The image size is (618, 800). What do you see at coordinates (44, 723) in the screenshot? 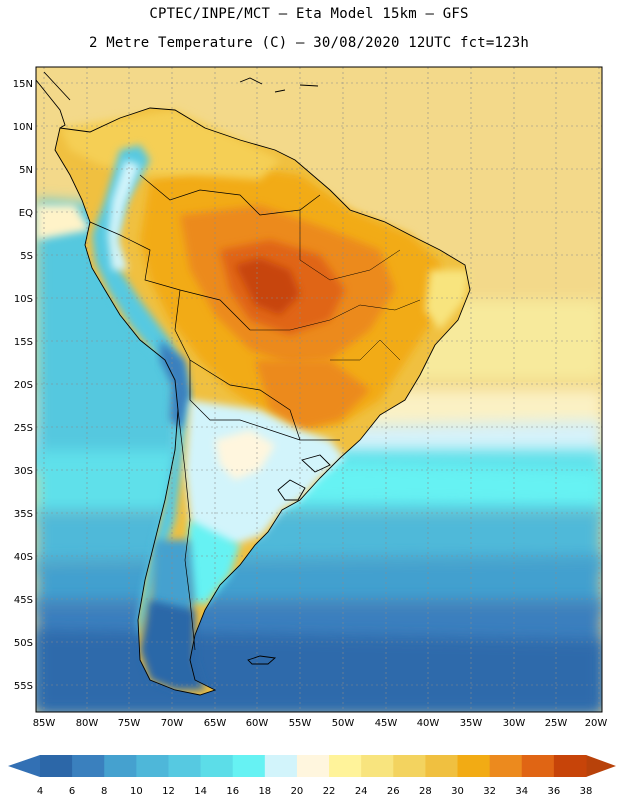
I see `lon-label: 85W` at bounding box center [44, 723].